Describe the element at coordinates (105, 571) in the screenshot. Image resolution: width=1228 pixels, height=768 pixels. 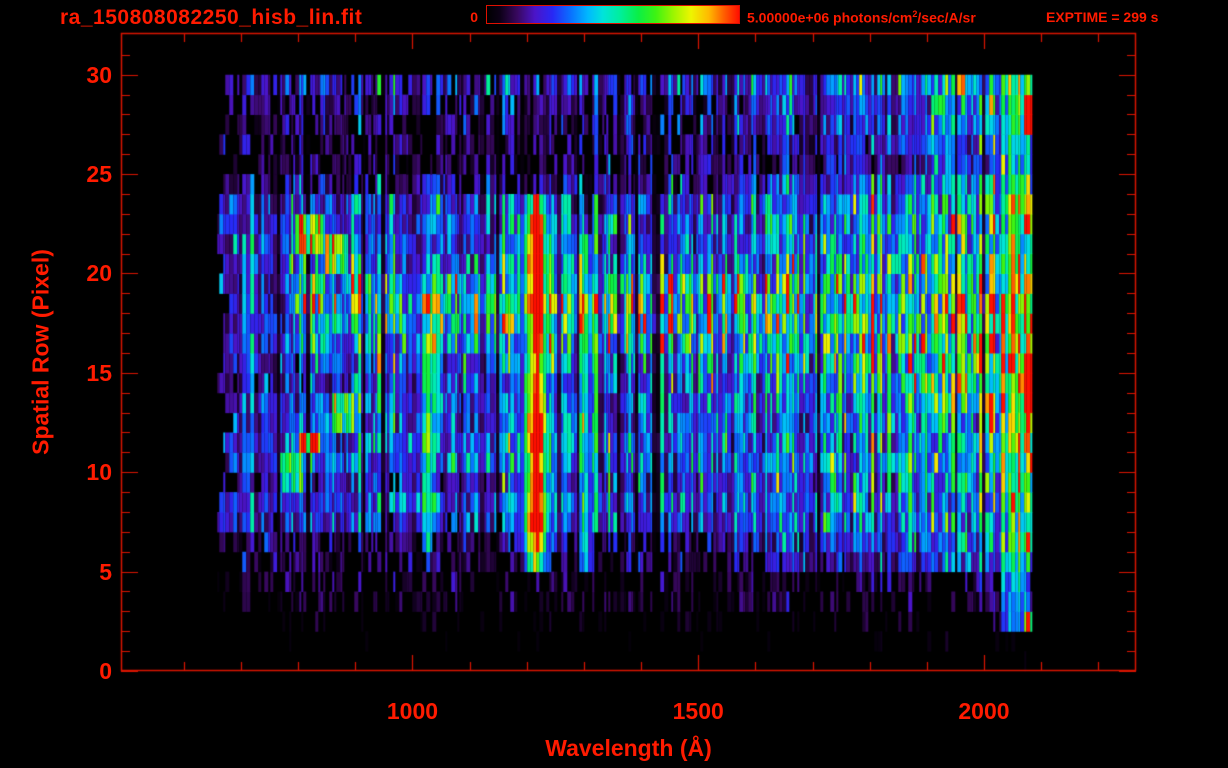
I see `y-tick-label: 5` at that location.